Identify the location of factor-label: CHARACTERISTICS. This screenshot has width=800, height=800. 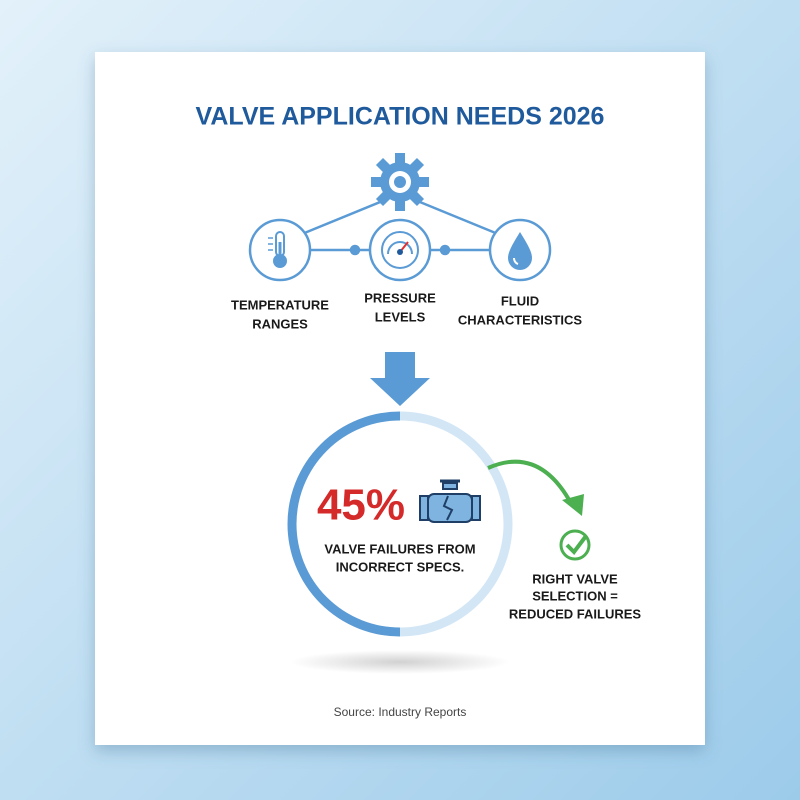
(520, 319).